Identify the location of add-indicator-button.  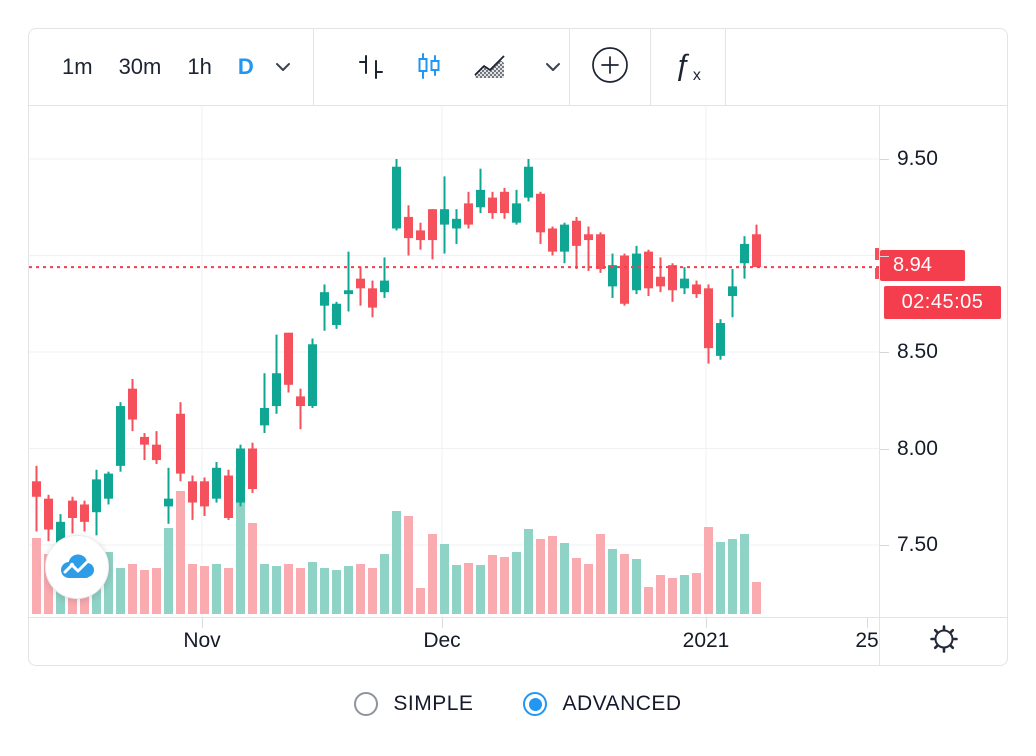
(610, 67).